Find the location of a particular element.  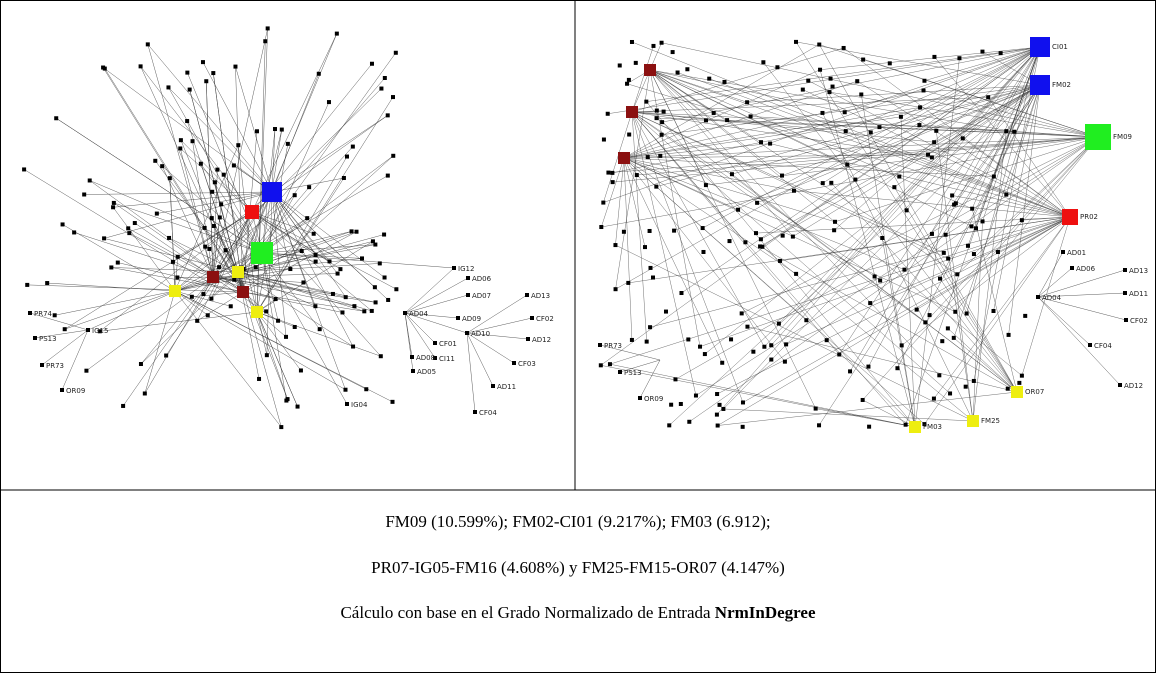

node-label: AD12 is located at coordinates (1133, 386).